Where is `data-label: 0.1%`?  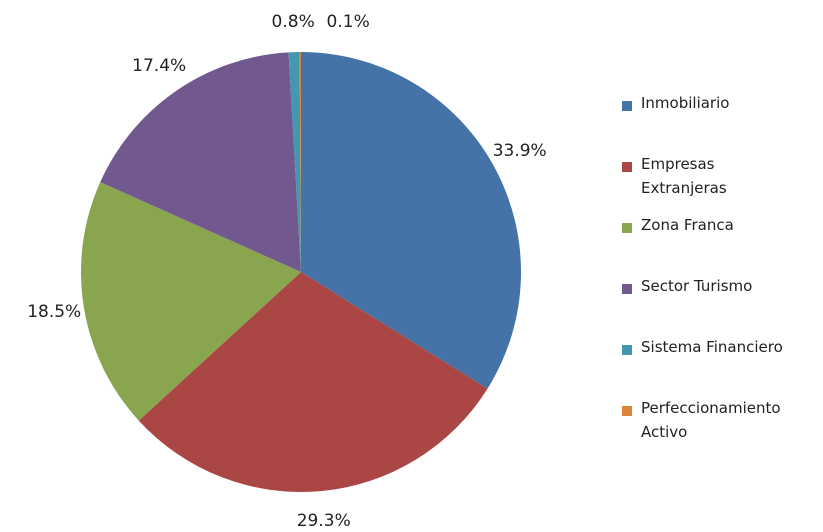
data-label: 0.1% is located at coordinates (348, 22).